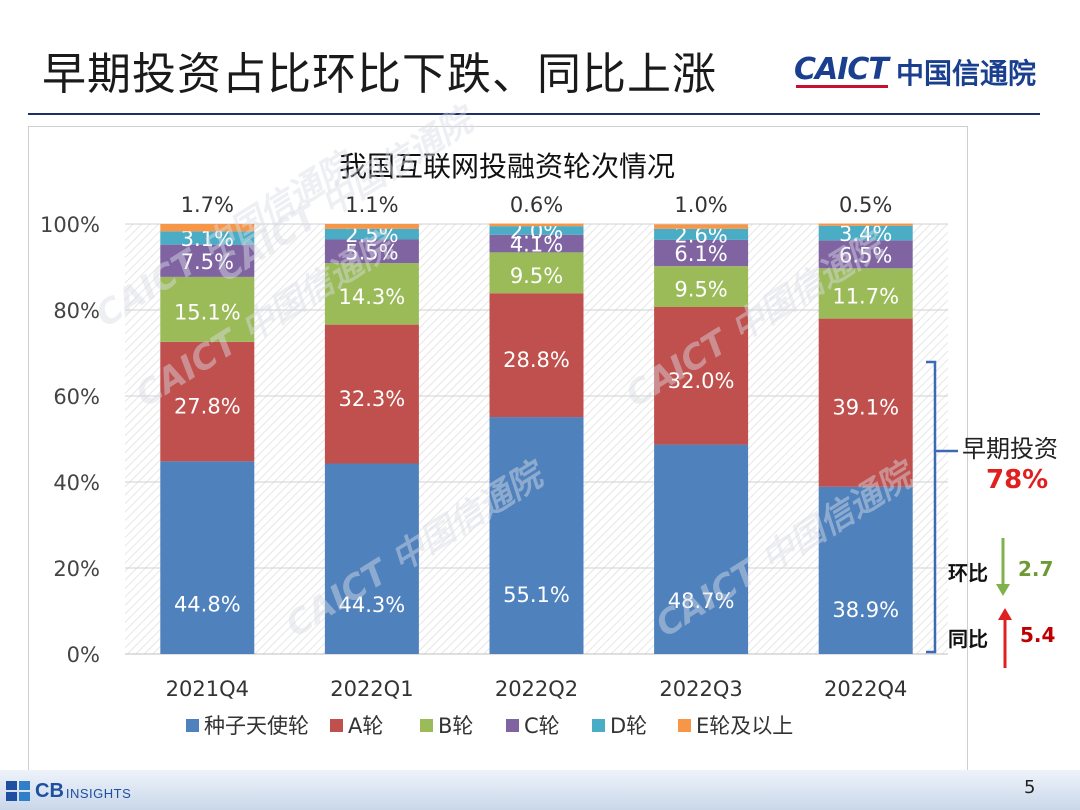 This screenshot has height=810, width=1080. I want to click on legend-label: A轮, so click(365, 726).